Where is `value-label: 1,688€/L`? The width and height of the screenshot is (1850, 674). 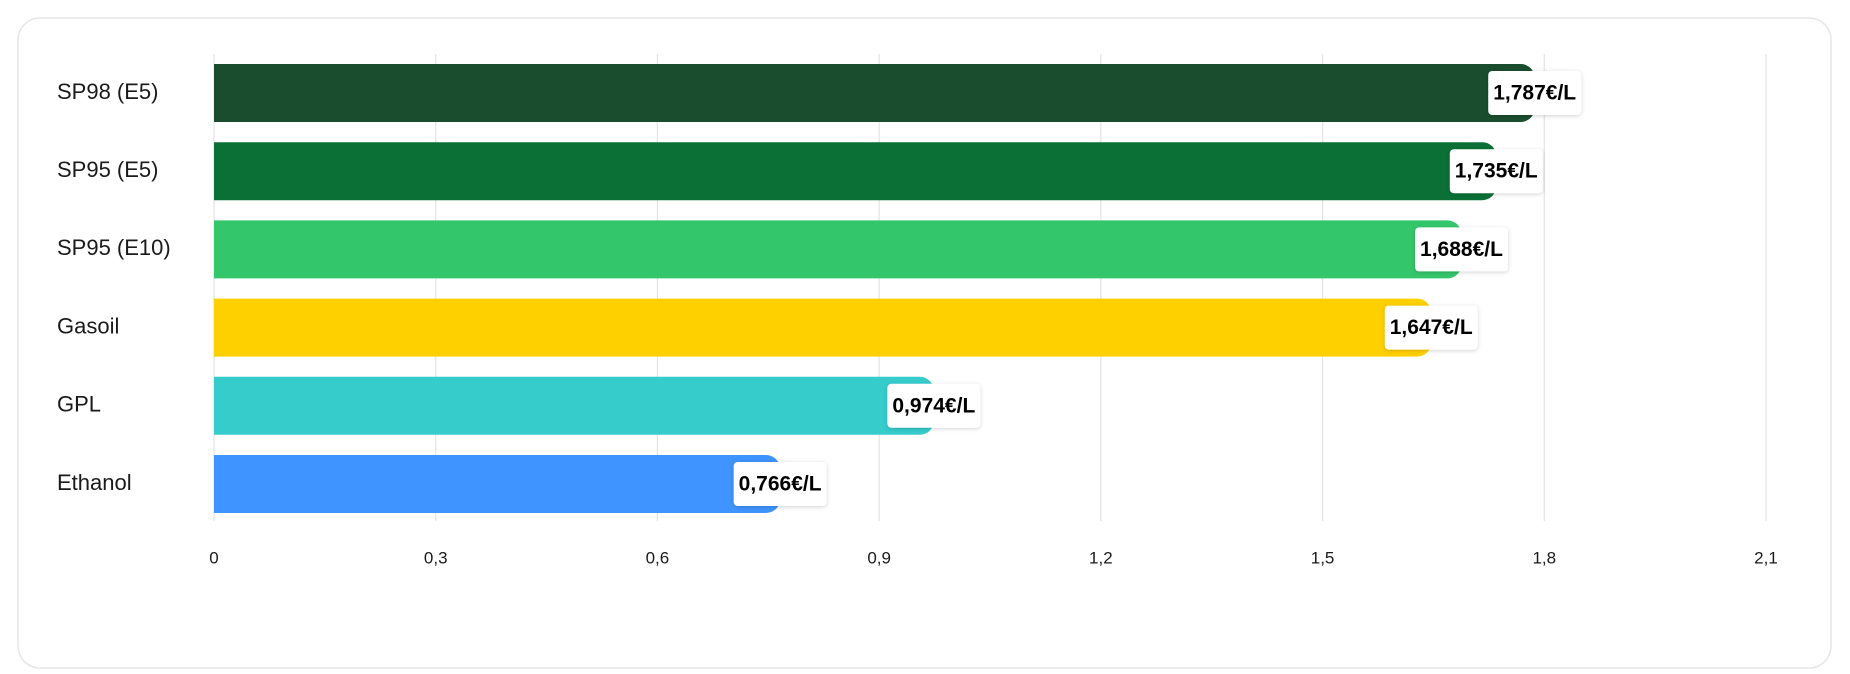
value-label: 1,688€/L is located at coordinates (1461, 249).